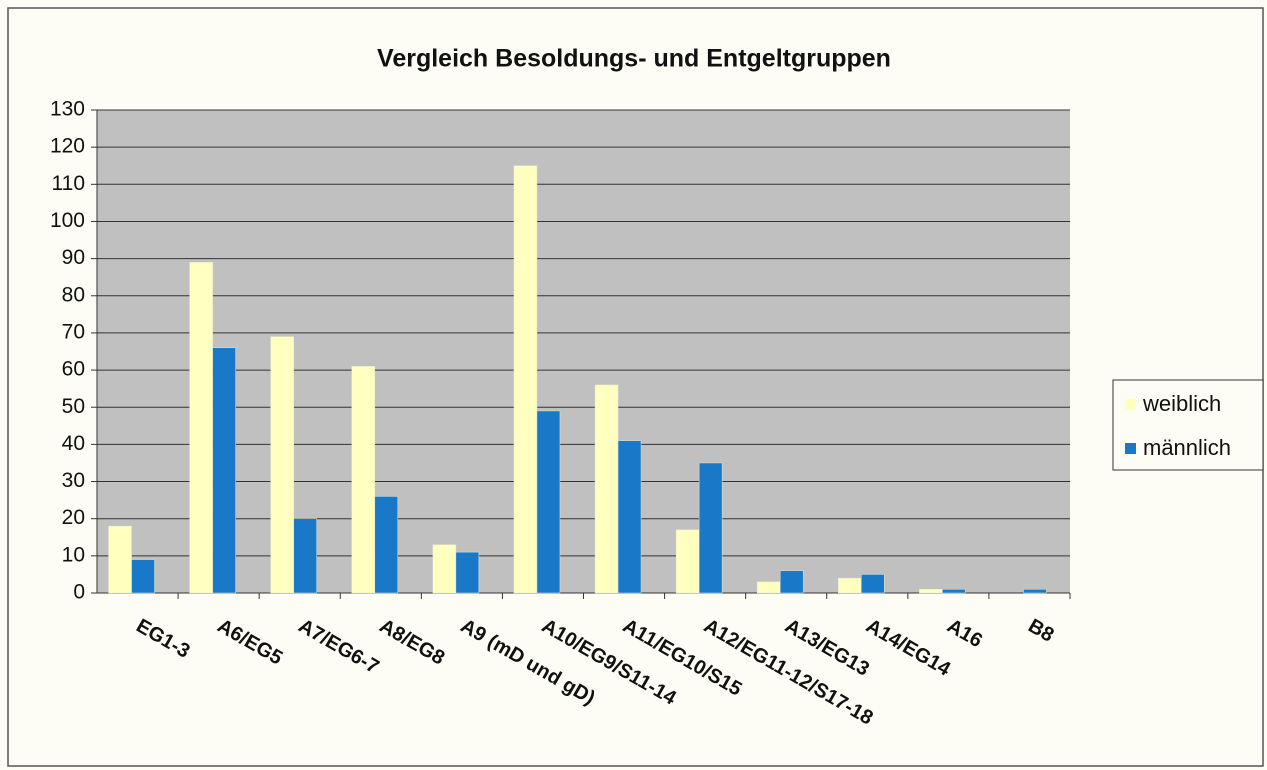  I want to click on legend, so click(1188, 425).